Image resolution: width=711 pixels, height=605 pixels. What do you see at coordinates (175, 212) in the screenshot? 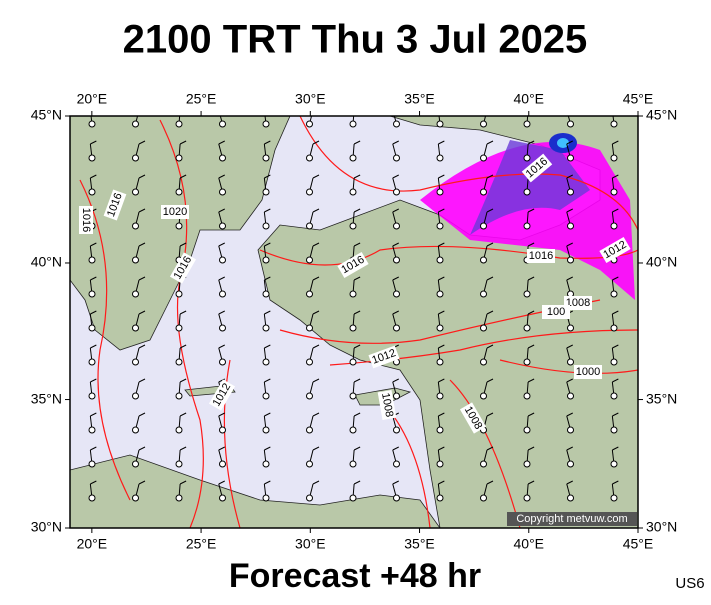
I see `isobar-label-group: 1020` at bounding box center [175, 212].